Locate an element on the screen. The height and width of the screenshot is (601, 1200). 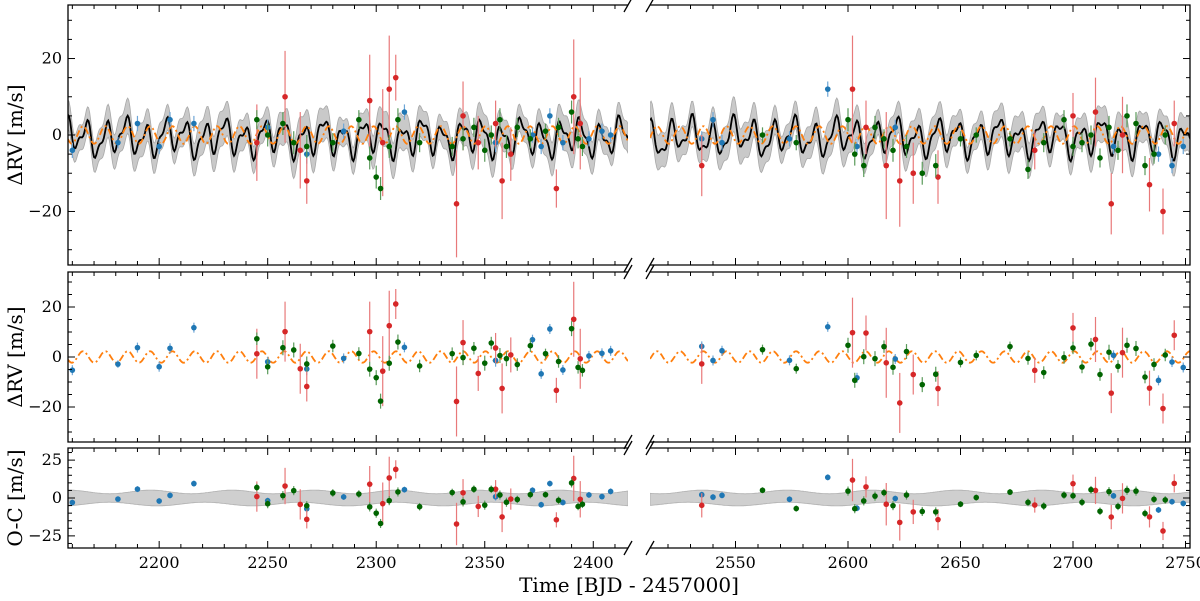
x-tick-label: 2250 is located at coordinates (267, 562).